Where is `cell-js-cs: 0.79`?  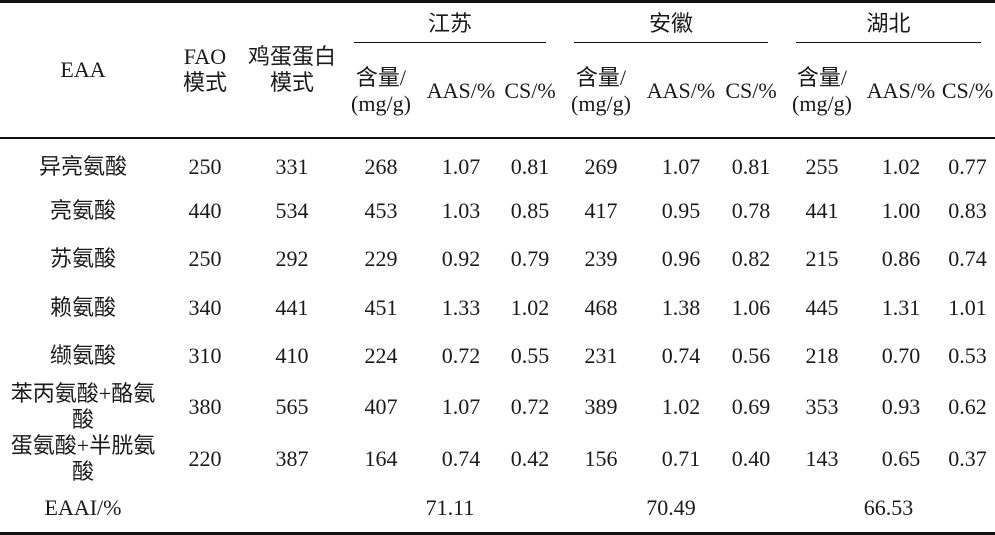 cell-js-cs: 0.79 is located at coordinates (530, 259).